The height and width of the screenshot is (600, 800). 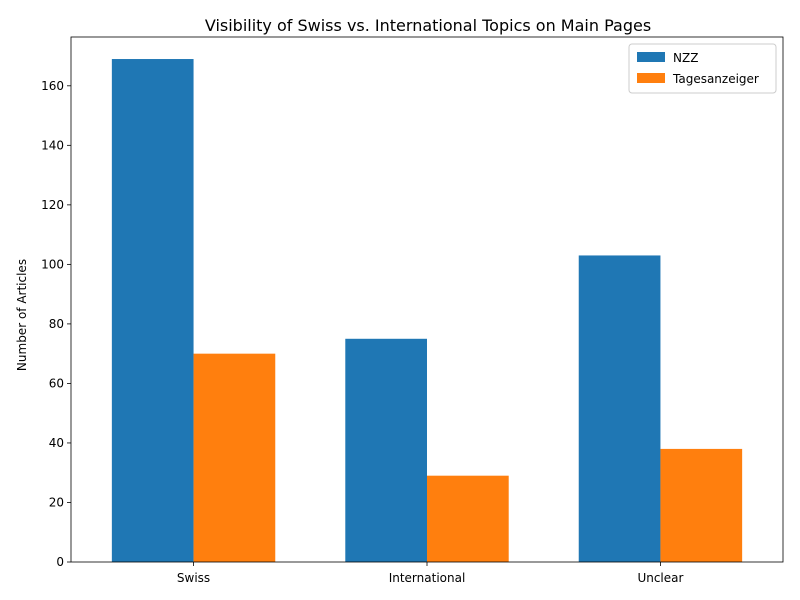 What do you see at coordinates (651, 57) in the screenshot?
I see `legend-swatch-nzz` at bounding box center [651, 57].